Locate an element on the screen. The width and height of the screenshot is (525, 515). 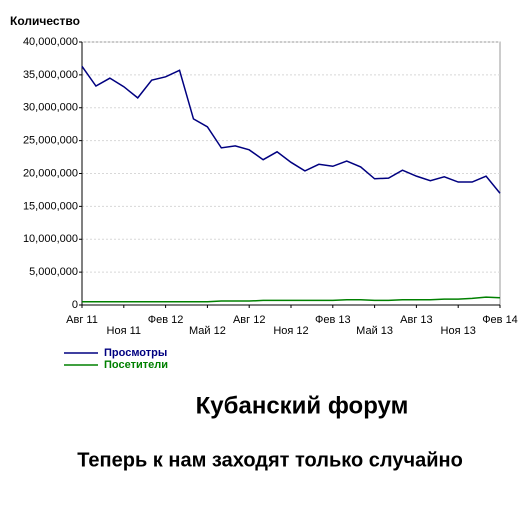
y-tick-label: 15,000,000 is located at coordinates (50, 206).